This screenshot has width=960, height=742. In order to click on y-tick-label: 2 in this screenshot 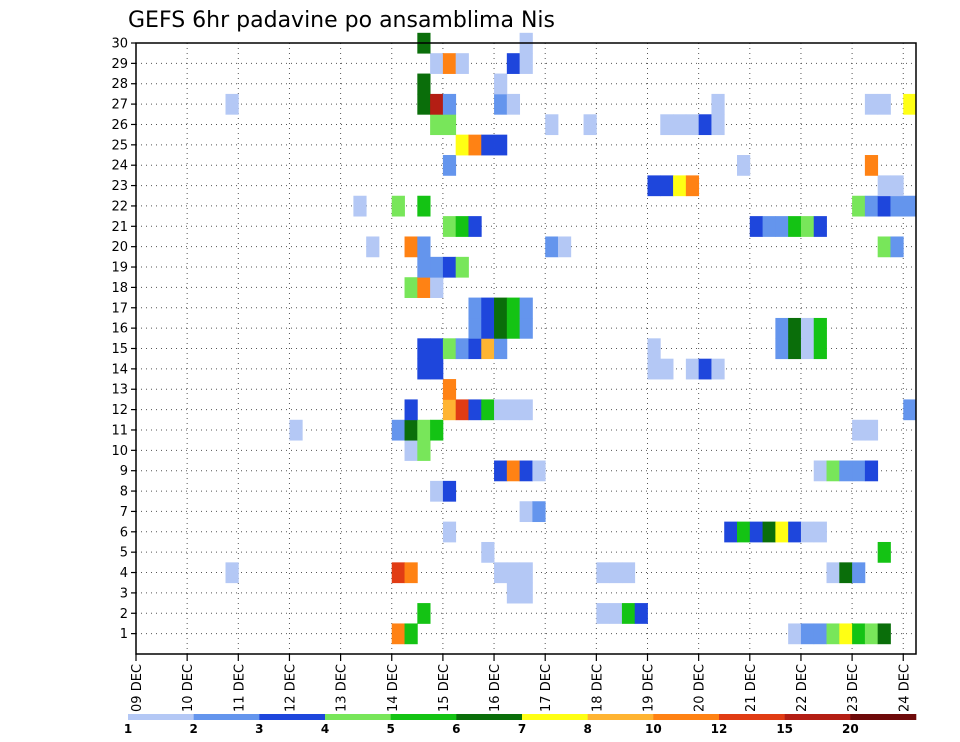, I will do `click(124, 614)`.